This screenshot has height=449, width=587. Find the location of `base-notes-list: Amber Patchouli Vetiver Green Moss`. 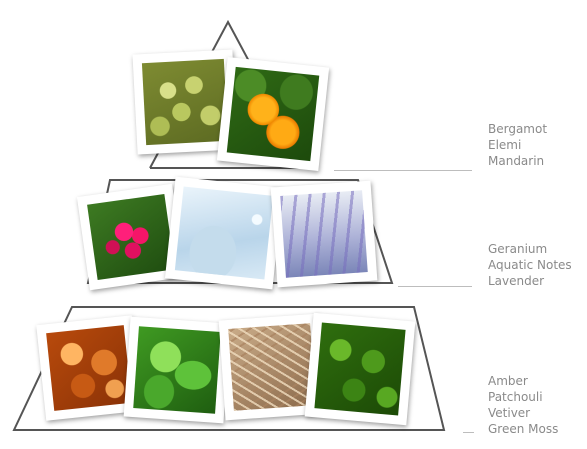

base-notes-list: Amber Patchouli Vetiver Green Moss is located at coordinates (523, 405).